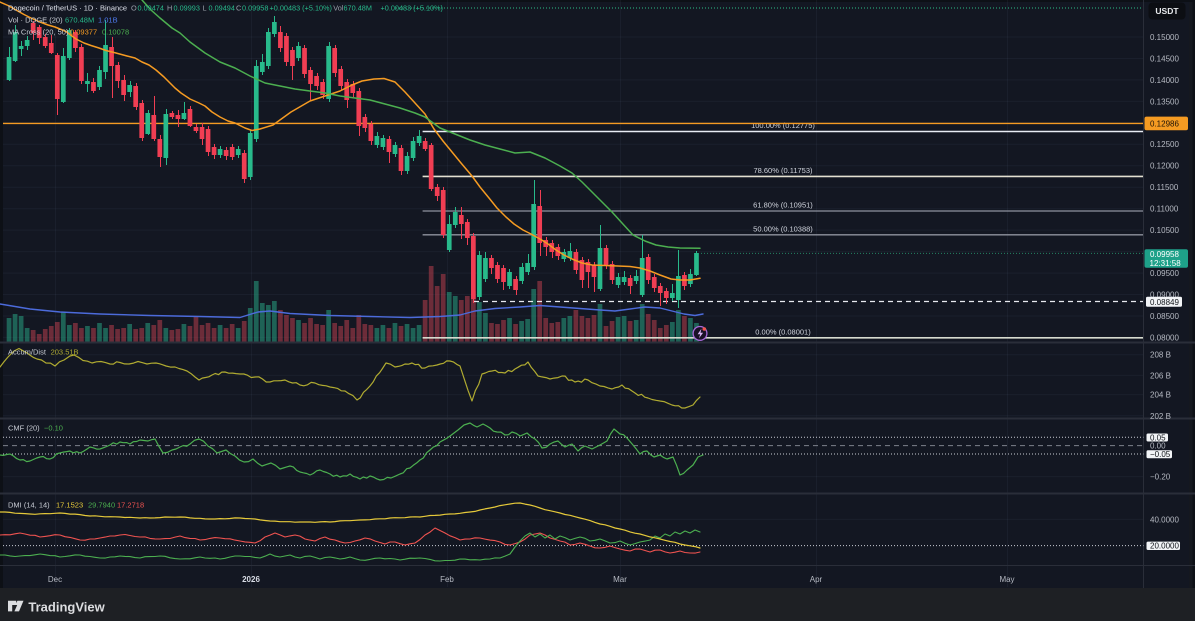  Describe the element at coordinates (35, 20) in the screenshot. I see `svg-text: Vol · DOGE (20)` at that location.